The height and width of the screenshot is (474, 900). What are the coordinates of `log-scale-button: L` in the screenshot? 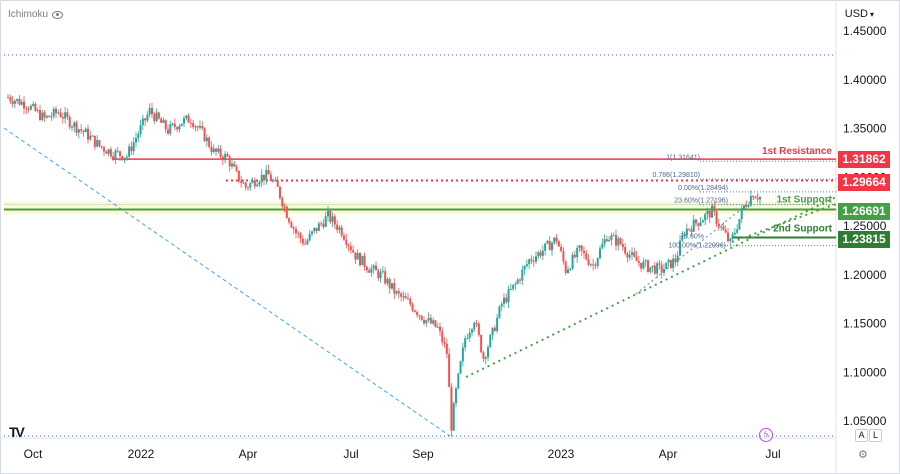 It's located at (875, 435).